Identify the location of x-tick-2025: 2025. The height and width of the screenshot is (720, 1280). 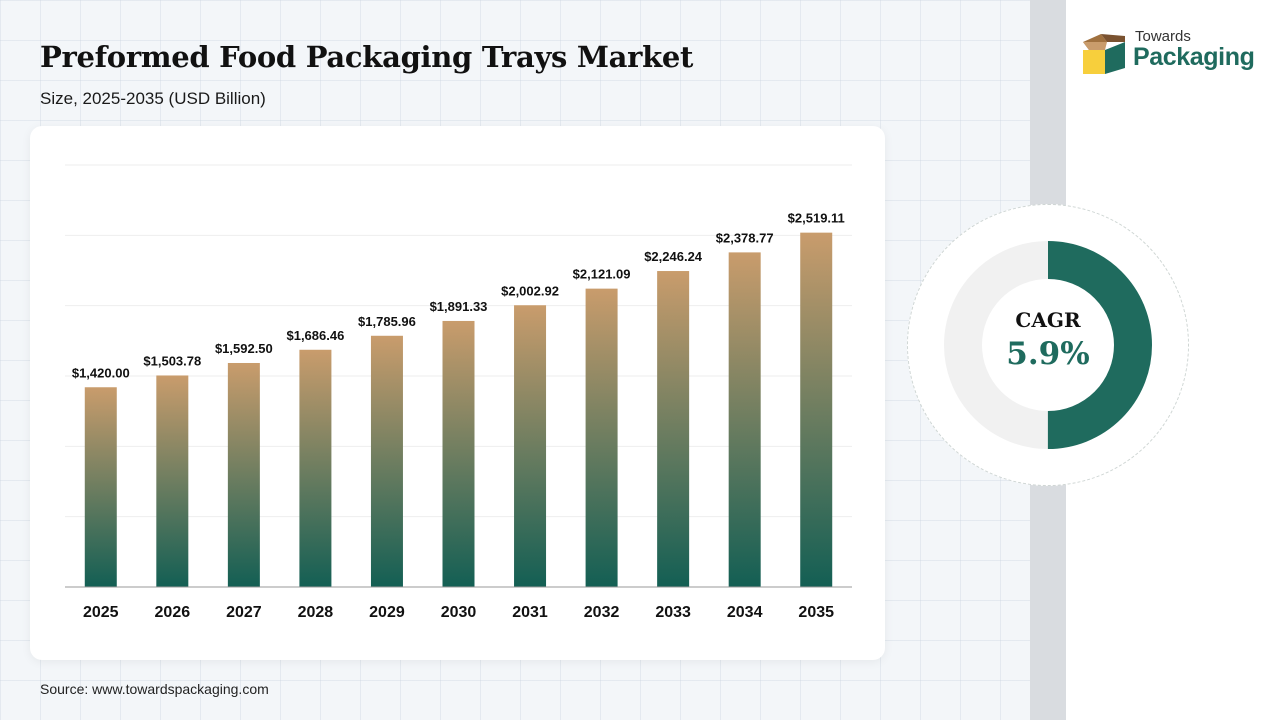
(101, 612).